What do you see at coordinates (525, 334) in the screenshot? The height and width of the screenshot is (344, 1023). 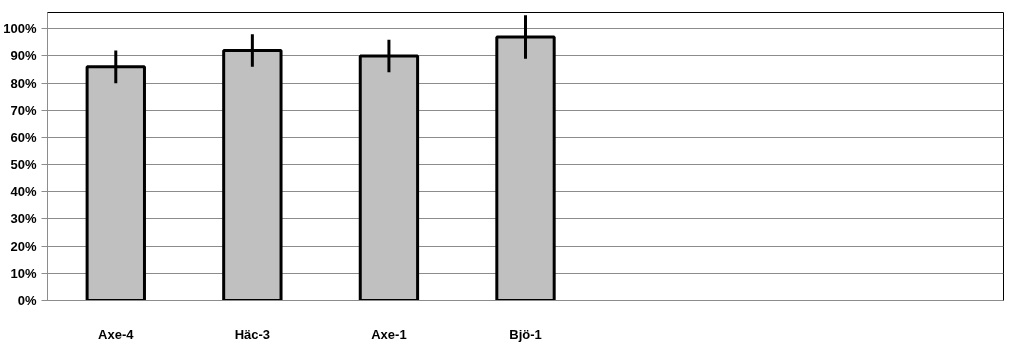 I see `x-tick-label: Bjö-1` at bounding box center [525, 334].